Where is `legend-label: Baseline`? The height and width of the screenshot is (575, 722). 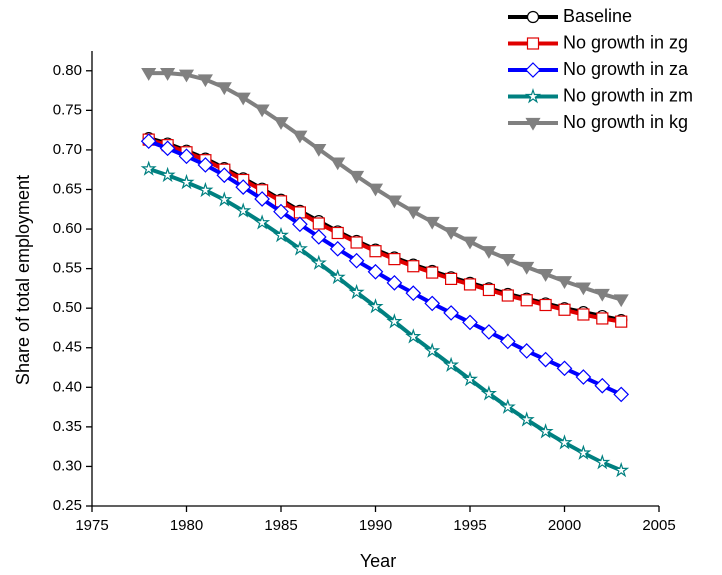
legend-label: Baseline is located at coordinates (597, 16).